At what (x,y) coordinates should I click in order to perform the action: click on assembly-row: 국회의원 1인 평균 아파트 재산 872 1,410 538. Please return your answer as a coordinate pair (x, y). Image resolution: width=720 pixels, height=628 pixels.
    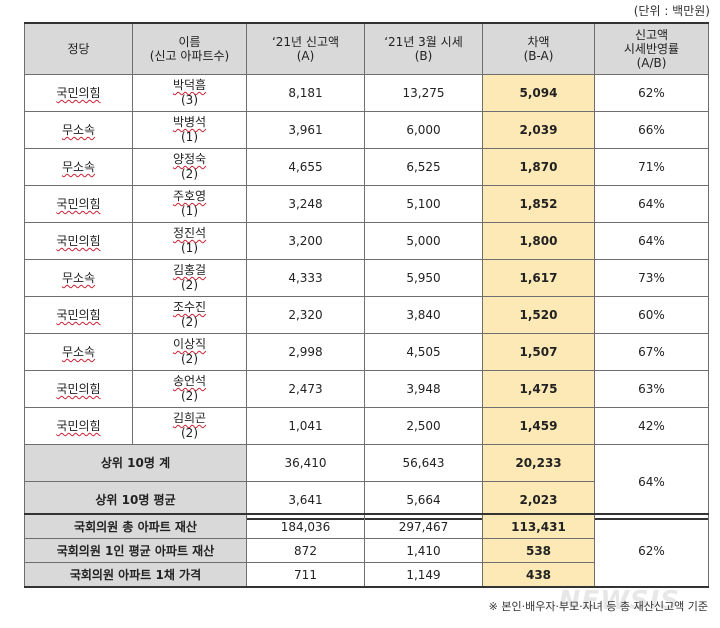
    Looking at the image, I should click on (366, 550).